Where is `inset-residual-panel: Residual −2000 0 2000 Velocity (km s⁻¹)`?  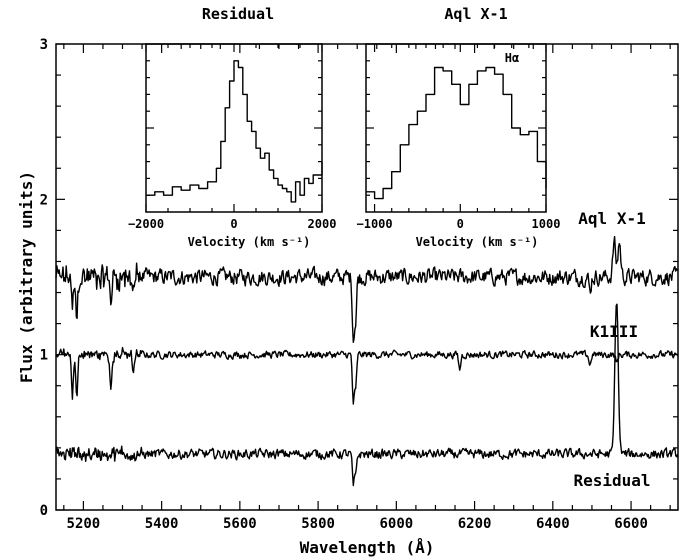 inset-residual-panel: Residual −2000 0 2000 Velocity (km s⁻¹) is located at coordinates (232, 127).